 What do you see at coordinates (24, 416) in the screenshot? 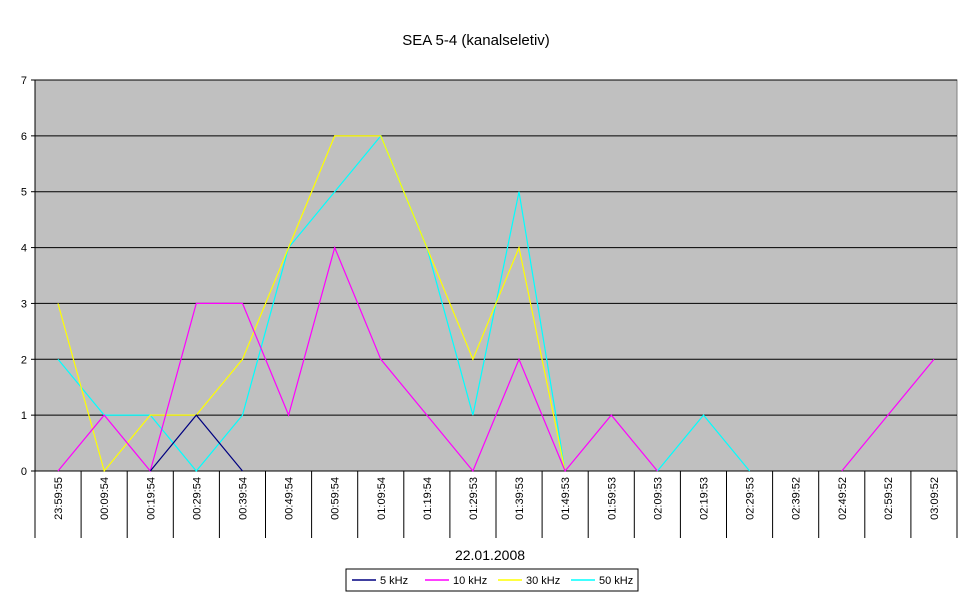
I see `y-tick-label: 1` at bounding box center [24, 416].